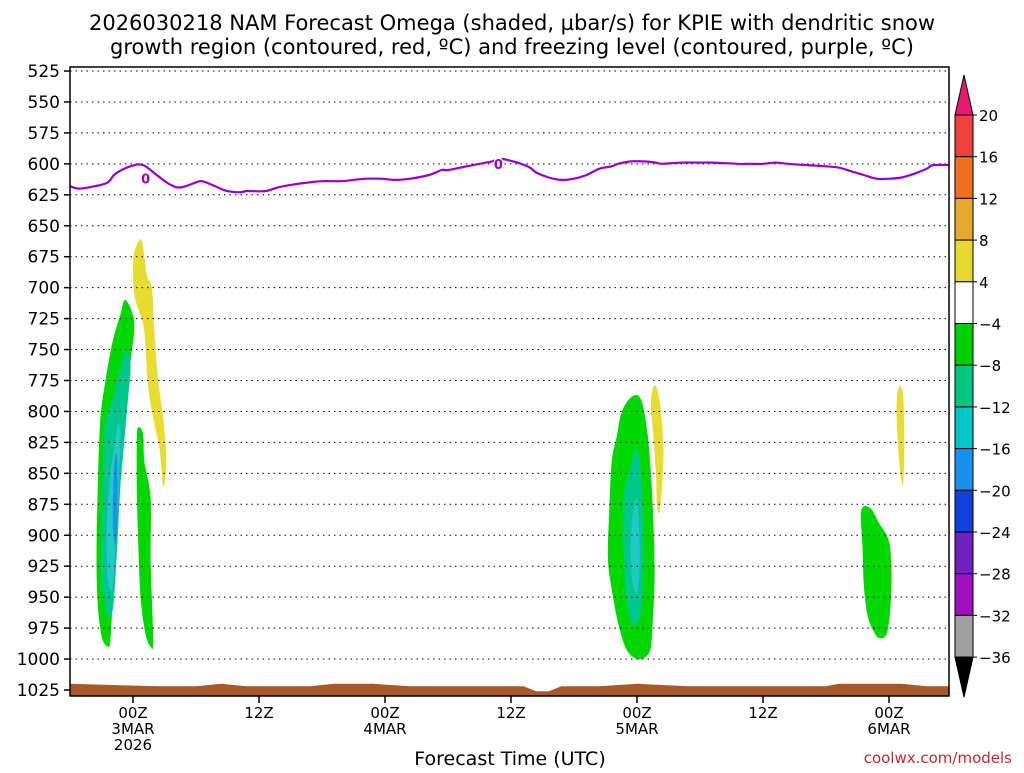  I want to click on y-tick-label-600: 600, so click(44, 165).